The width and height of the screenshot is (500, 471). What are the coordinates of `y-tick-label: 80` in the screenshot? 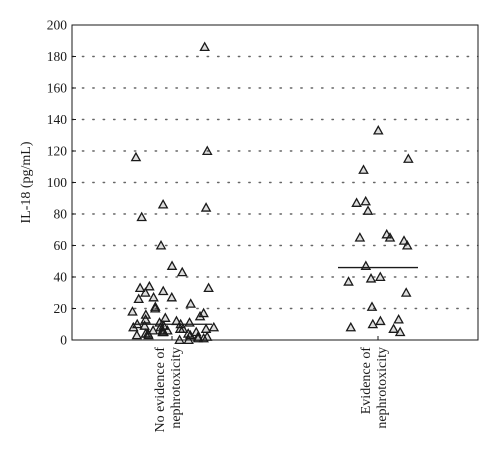 It's located at (61, 214).